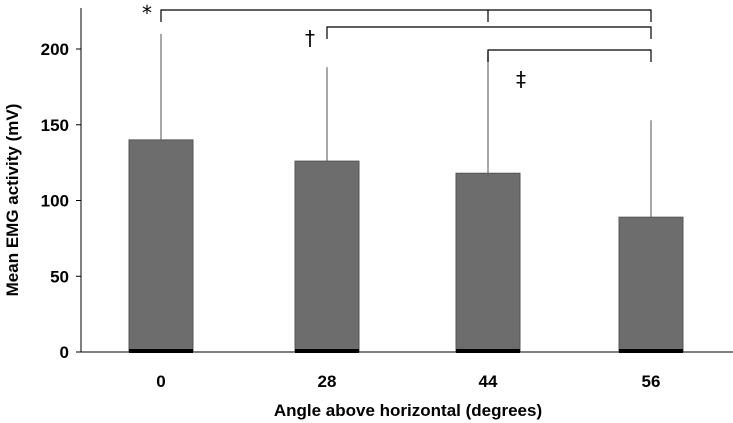 The image size is (733, 423). I want to click on x-tick-label-56: 56, so click(651, 381).